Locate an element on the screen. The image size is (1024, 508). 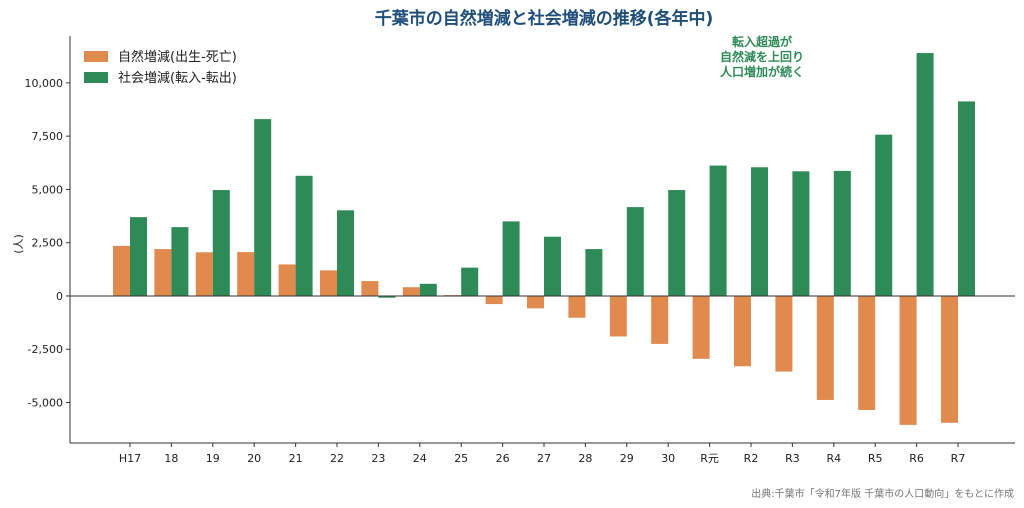
x-tick-label: R4 is located at coordinates (833, 458).